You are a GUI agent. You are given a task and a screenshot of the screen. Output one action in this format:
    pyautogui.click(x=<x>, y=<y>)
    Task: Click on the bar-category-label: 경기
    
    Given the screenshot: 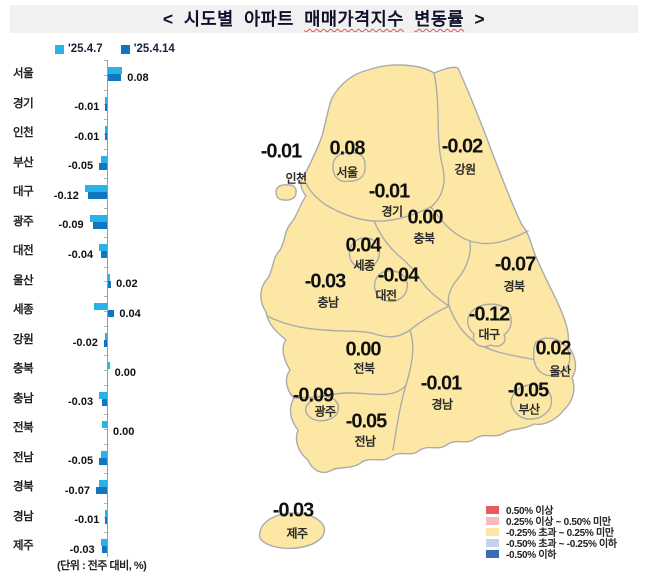 What is the action you would take?
    pyautogui.click(x=23, y=103)
    